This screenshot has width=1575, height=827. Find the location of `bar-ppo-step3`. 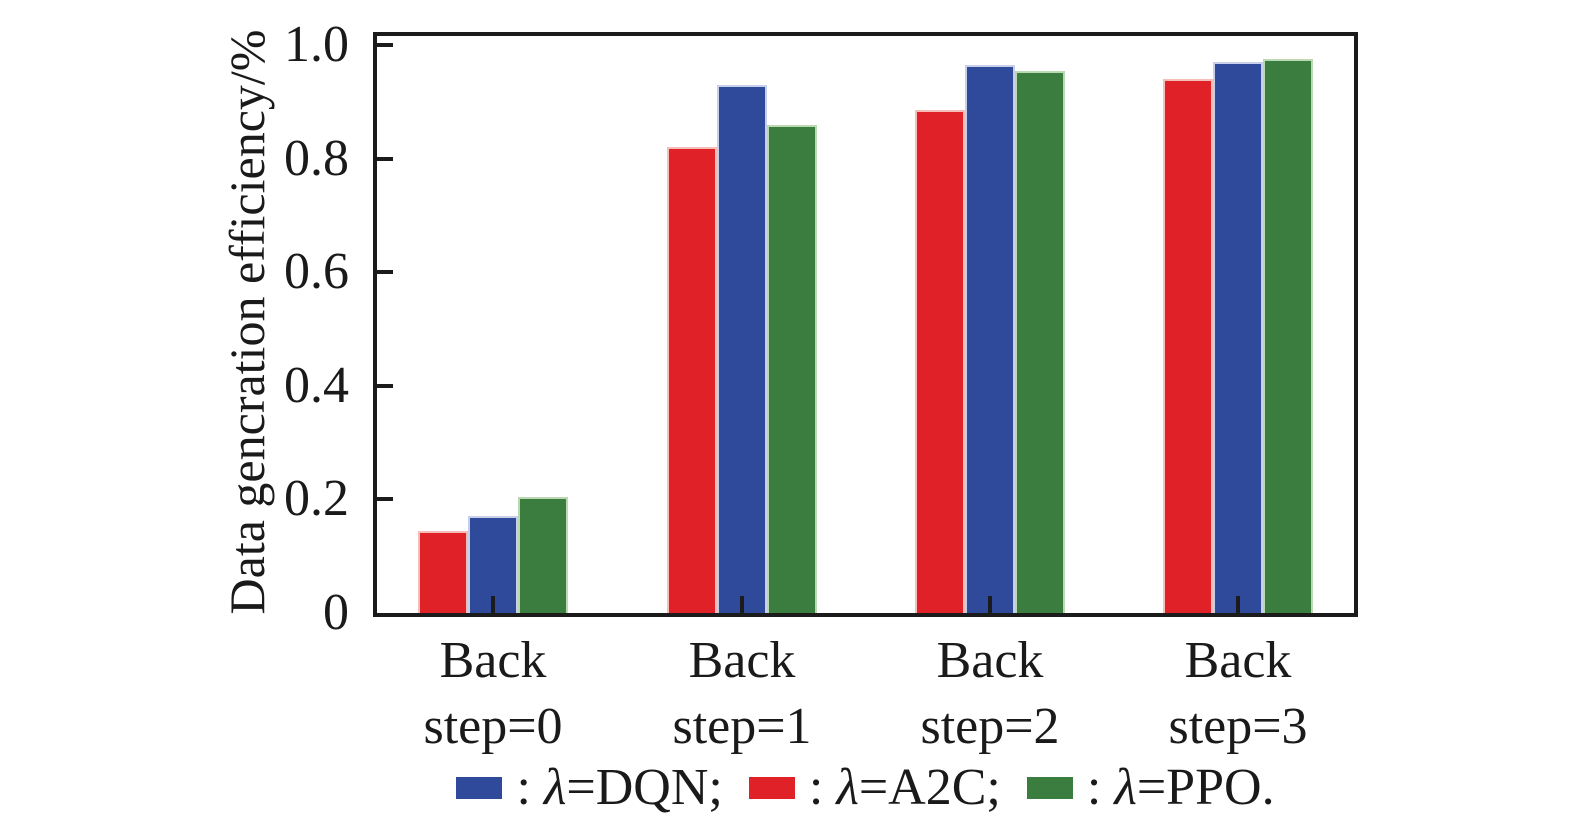

bar-ppo-step3 is located at coordinates (1288, 336).